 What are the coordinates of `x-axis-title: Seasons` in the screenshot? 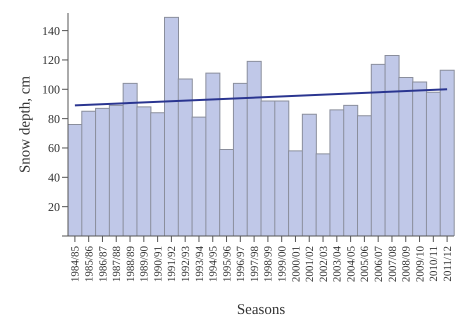 It's located at (261, 310).